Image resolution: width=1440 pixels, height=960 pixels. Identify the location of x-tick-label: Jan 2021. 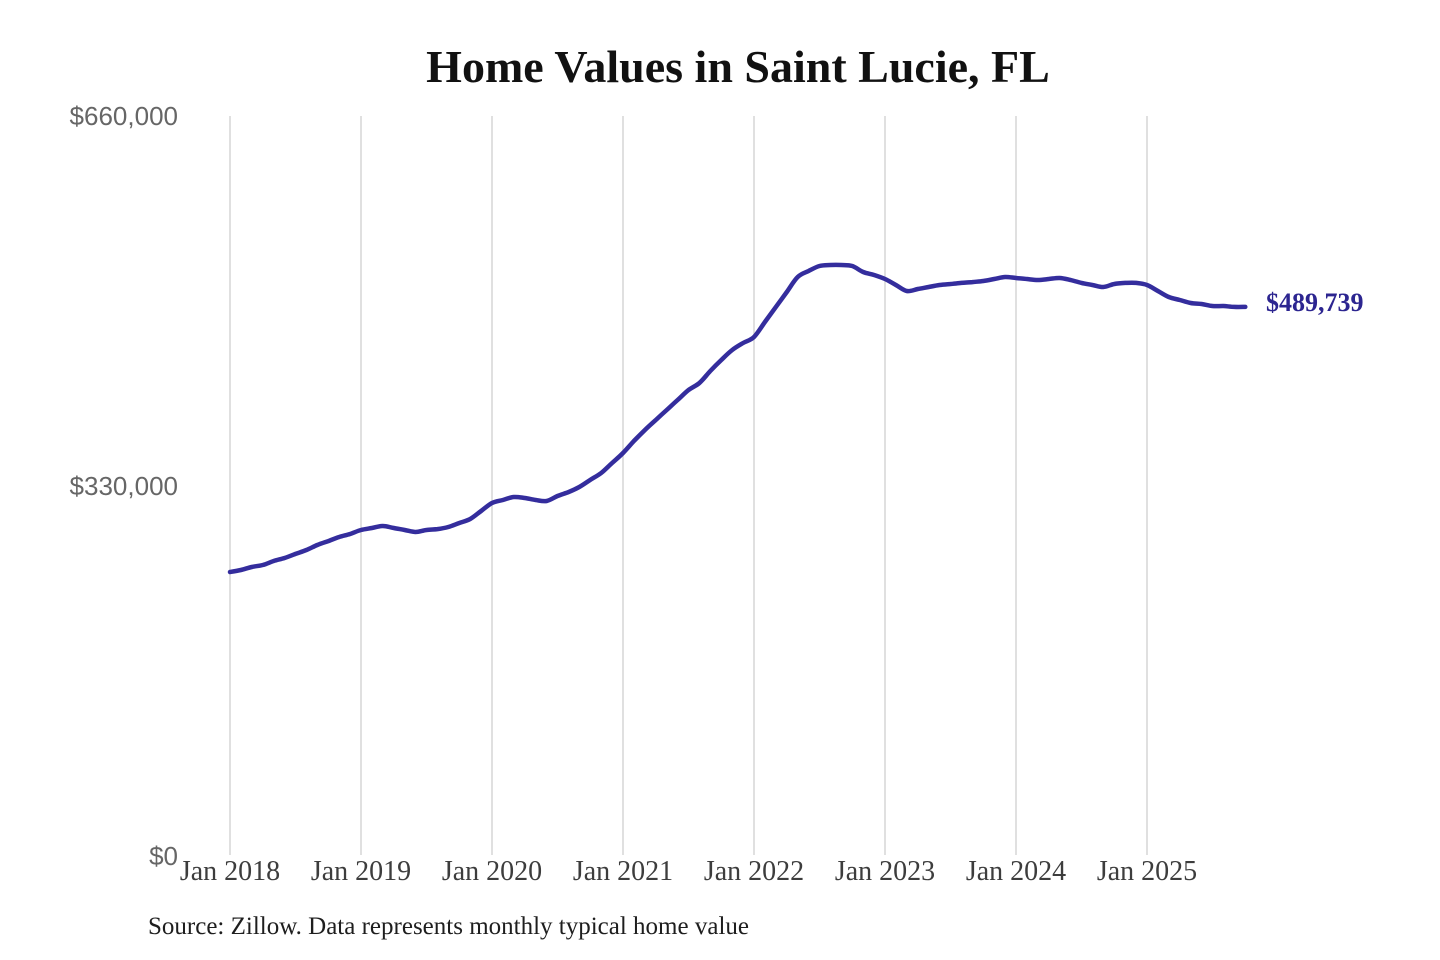
(623, 871).